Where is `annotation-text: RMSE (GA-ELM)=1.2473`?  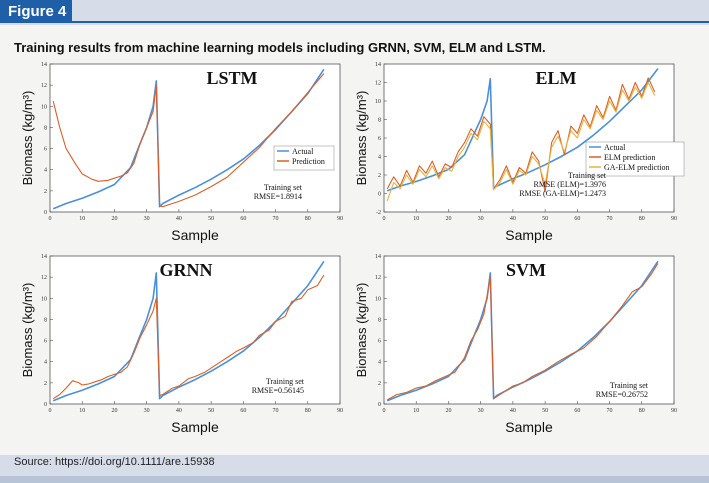
annotation-text: RMSE (GA-ELM)=1.2473 is located at coordinates (562, 193).